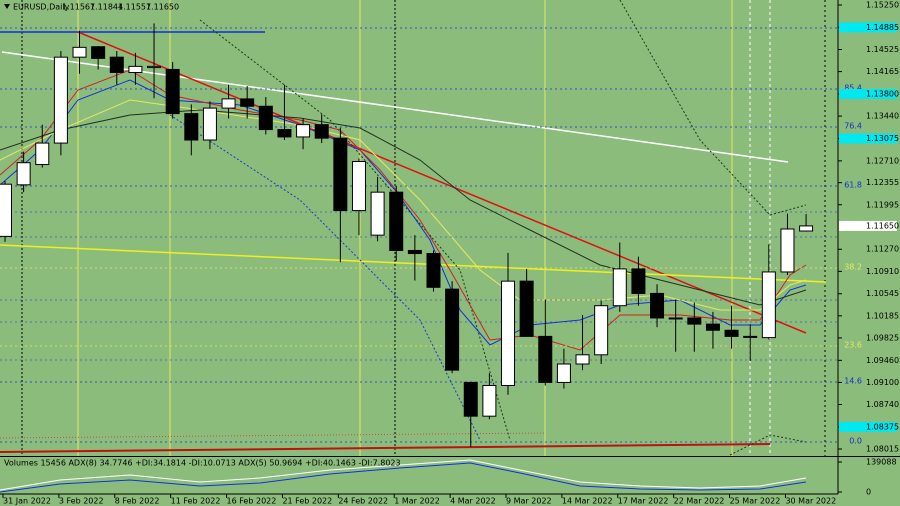  I want to click on x-tick-label: 17 Mar 2022, so click(643, 501).